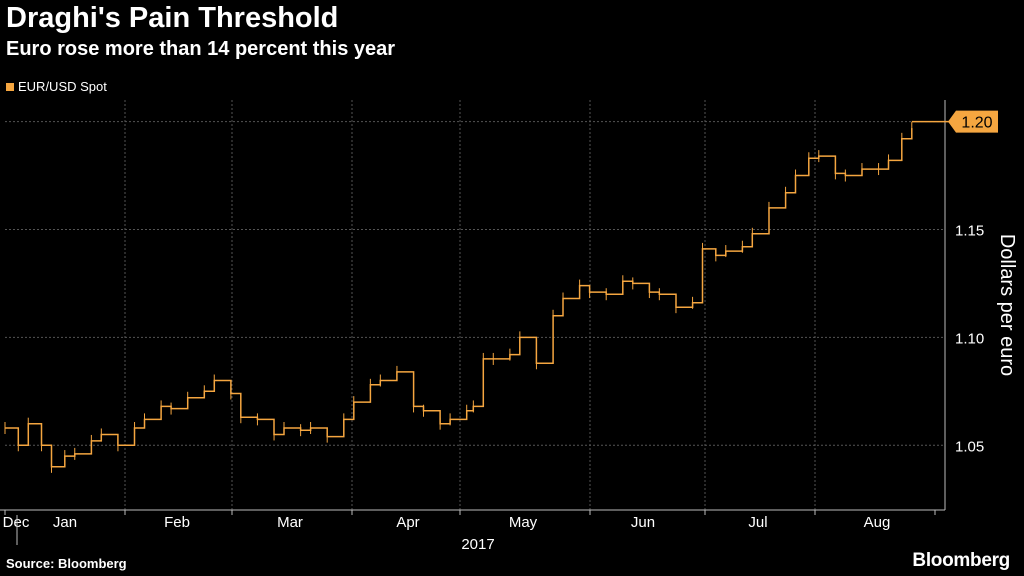 Image resolution: width=1024 pixels, height=576 pixels. Describe the element at coordinates (757, 522) in the screenshot. I see `x-tick-label: Jul` at that location.